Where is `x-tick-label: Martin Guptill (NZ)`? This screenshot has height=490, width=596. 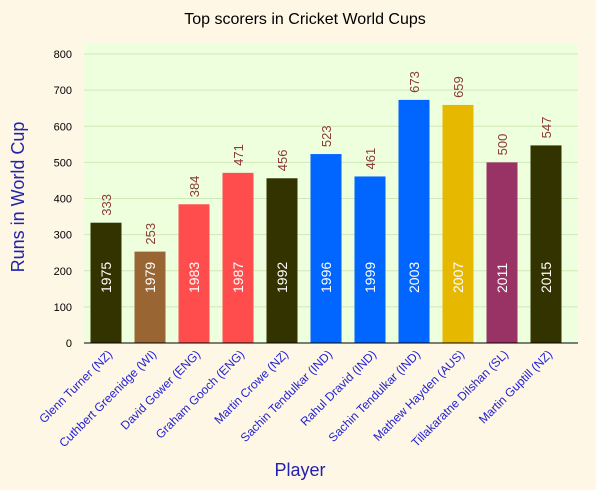
x-tick-label: Martin Guptill (NZ) is located at coordinates (515, 386).